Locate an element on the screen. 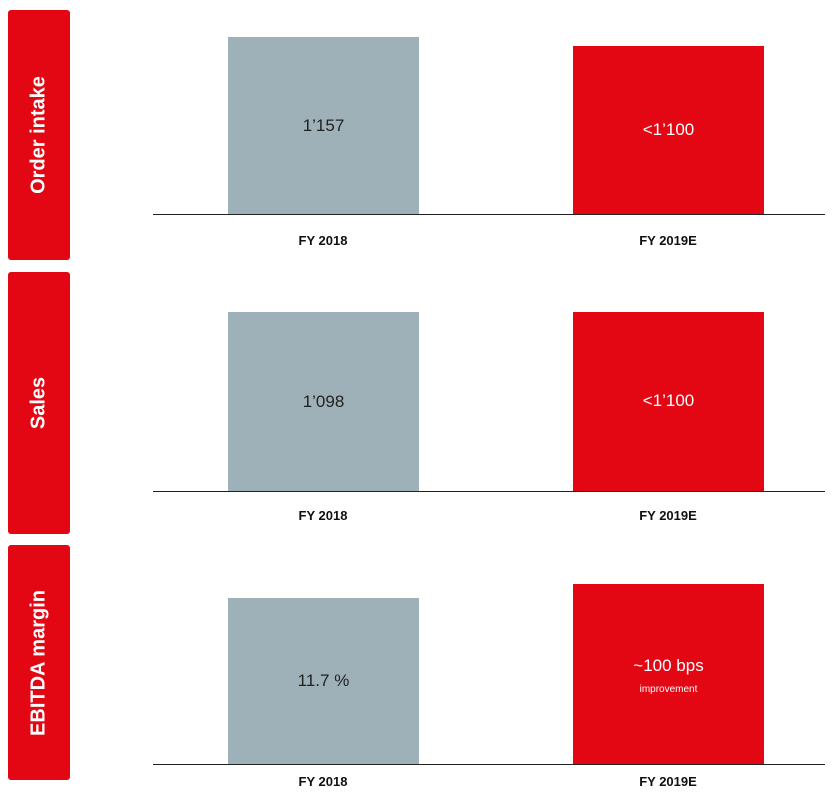 The height and width of the screenshot is (798, 835). bar-fy2019e-sales: <1’100 is located at coordinates (668, 401).